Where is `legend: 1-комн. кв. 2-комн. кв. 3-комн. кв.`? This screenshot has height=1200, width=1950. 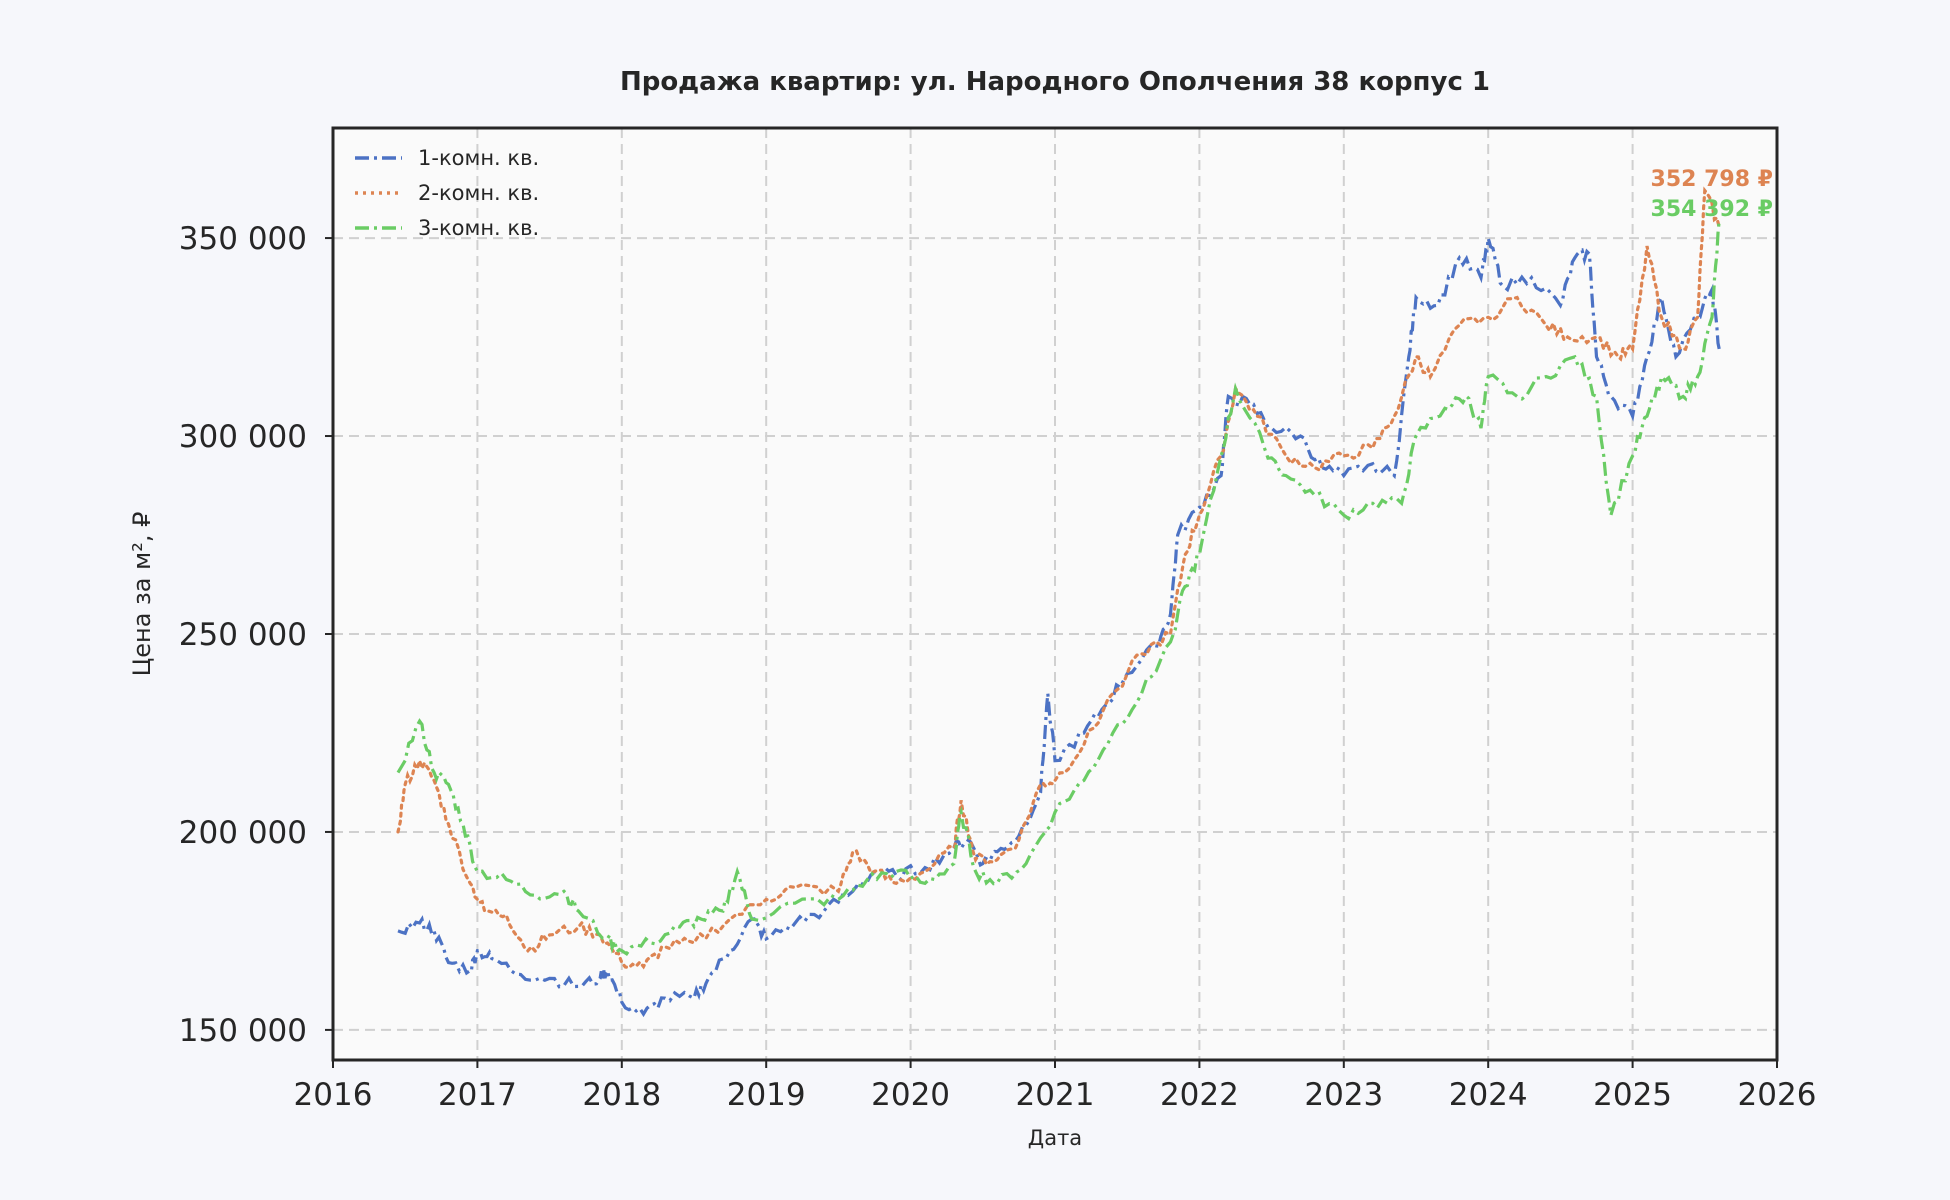 legend: 1-комн. кв. 2-комн. кв. 3-комн. кв. is located at coordinates (447, 193).